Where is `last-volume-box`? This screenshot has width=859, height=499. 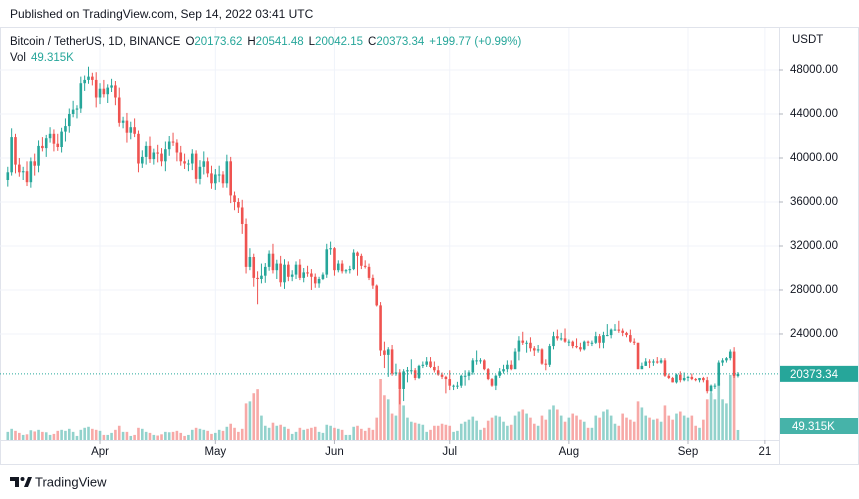
last-volume-box is located at coordinates (819, 426).